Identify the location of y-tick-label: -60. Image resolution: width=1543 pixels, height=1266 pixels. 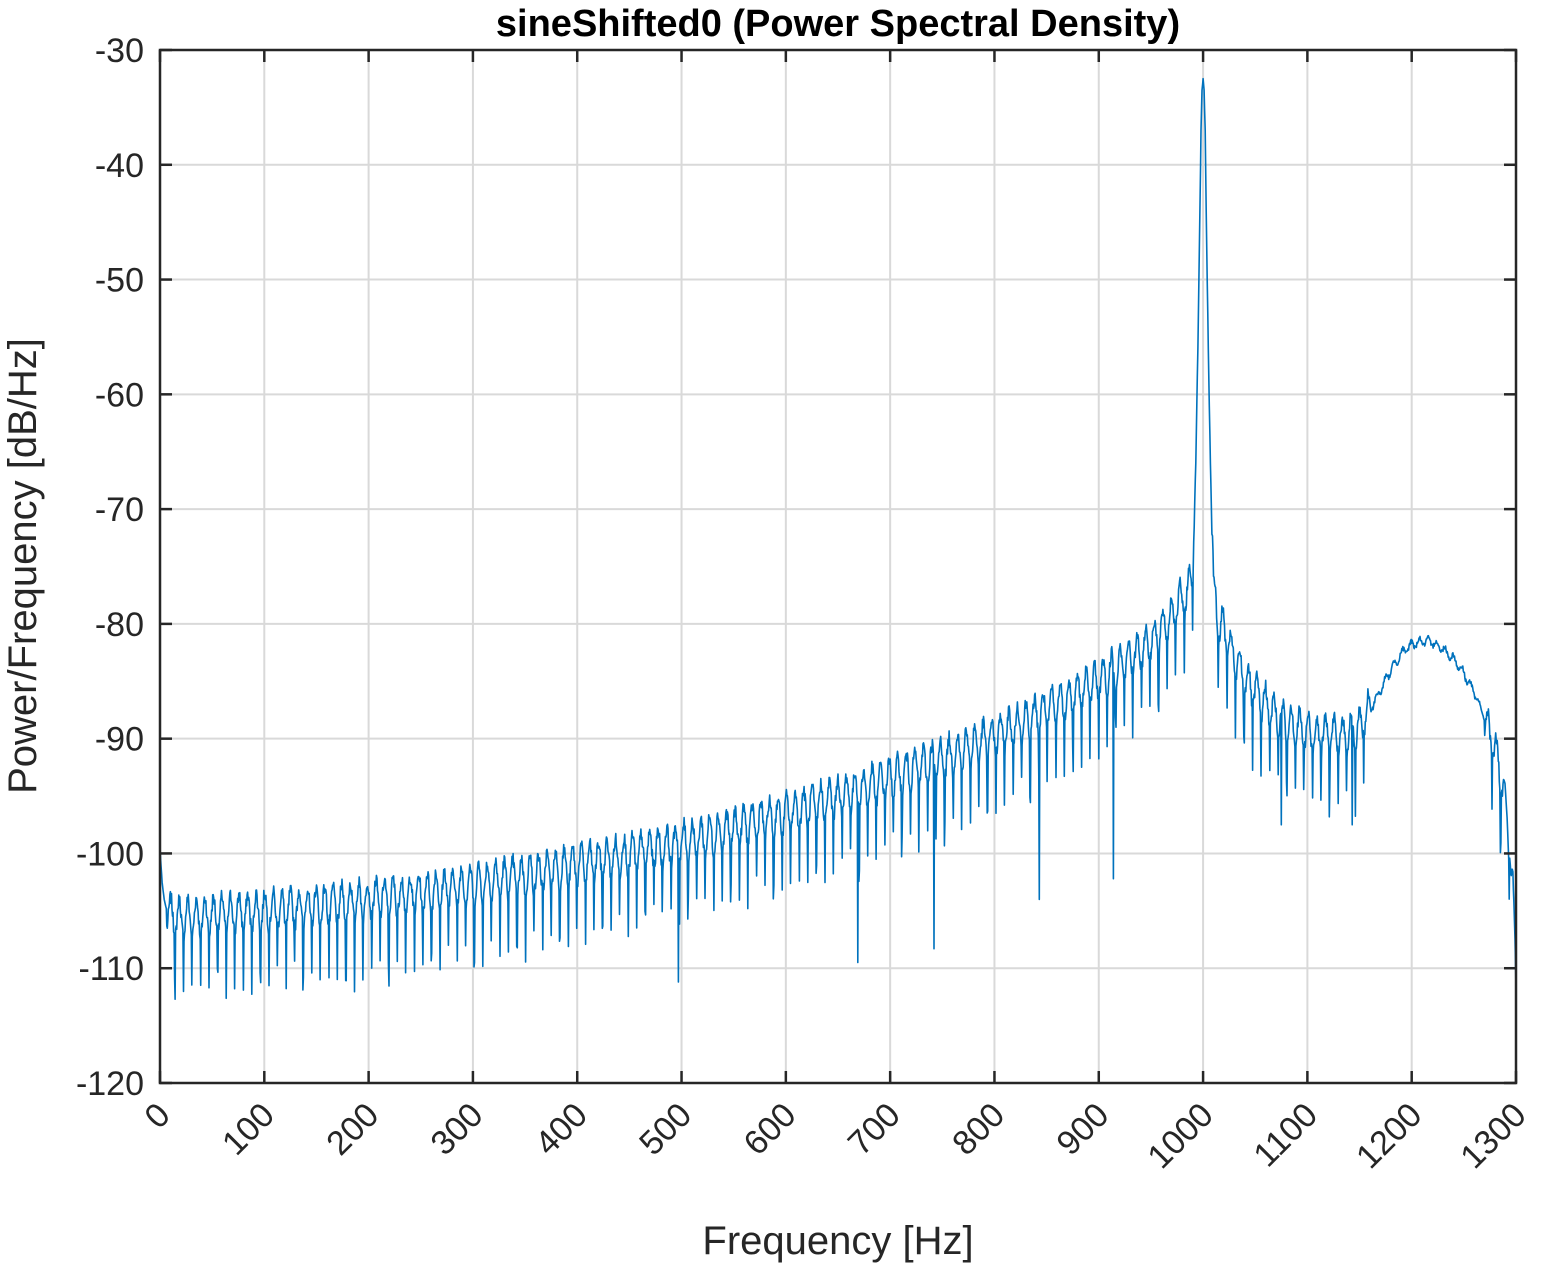
(119, 395).